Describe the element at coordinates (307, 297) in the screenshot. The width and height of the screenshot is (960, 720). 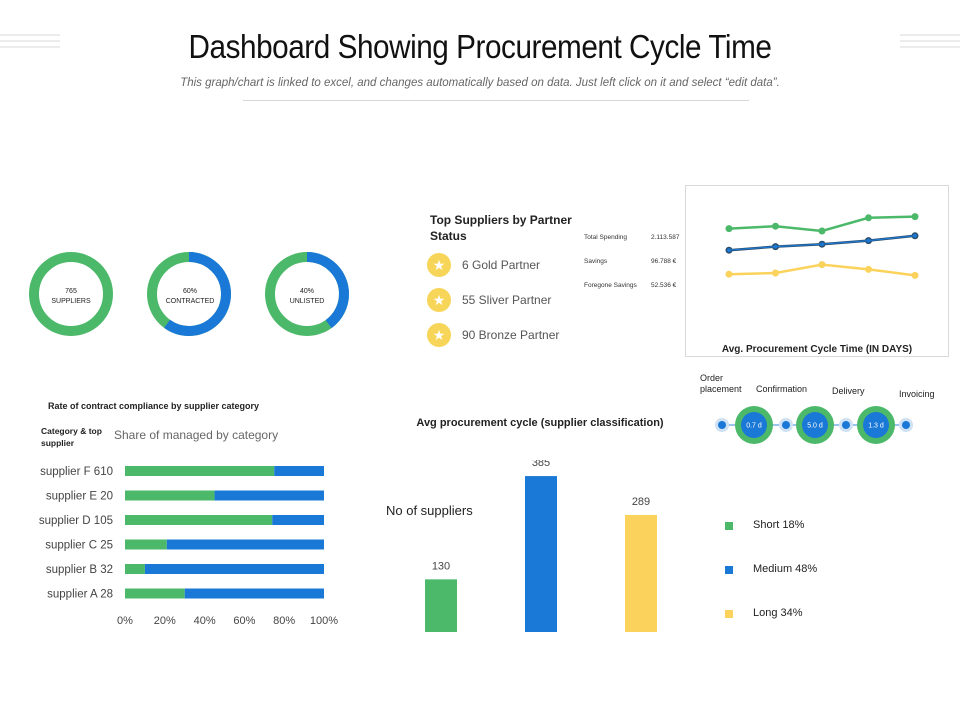
I see `donut-label-unlisted: 40% UNLISTED` at that location.